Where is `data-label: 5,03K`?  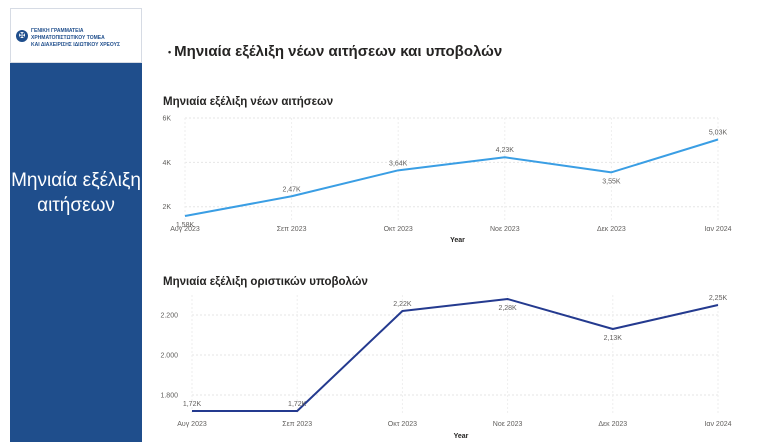 data-label: 5,03K is located at coordinates (718, 133).